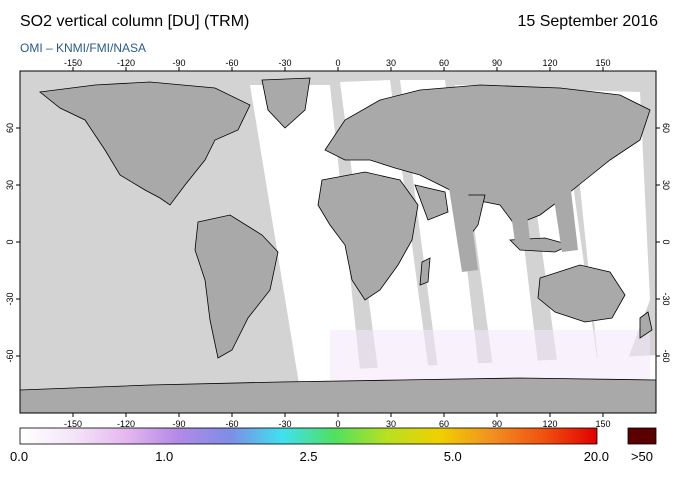 Image resolution: width=676 pixels, height=485 pixels. Describe the element at coordinates (425, 271) in the screenshot. I see `madagascar` at that location.